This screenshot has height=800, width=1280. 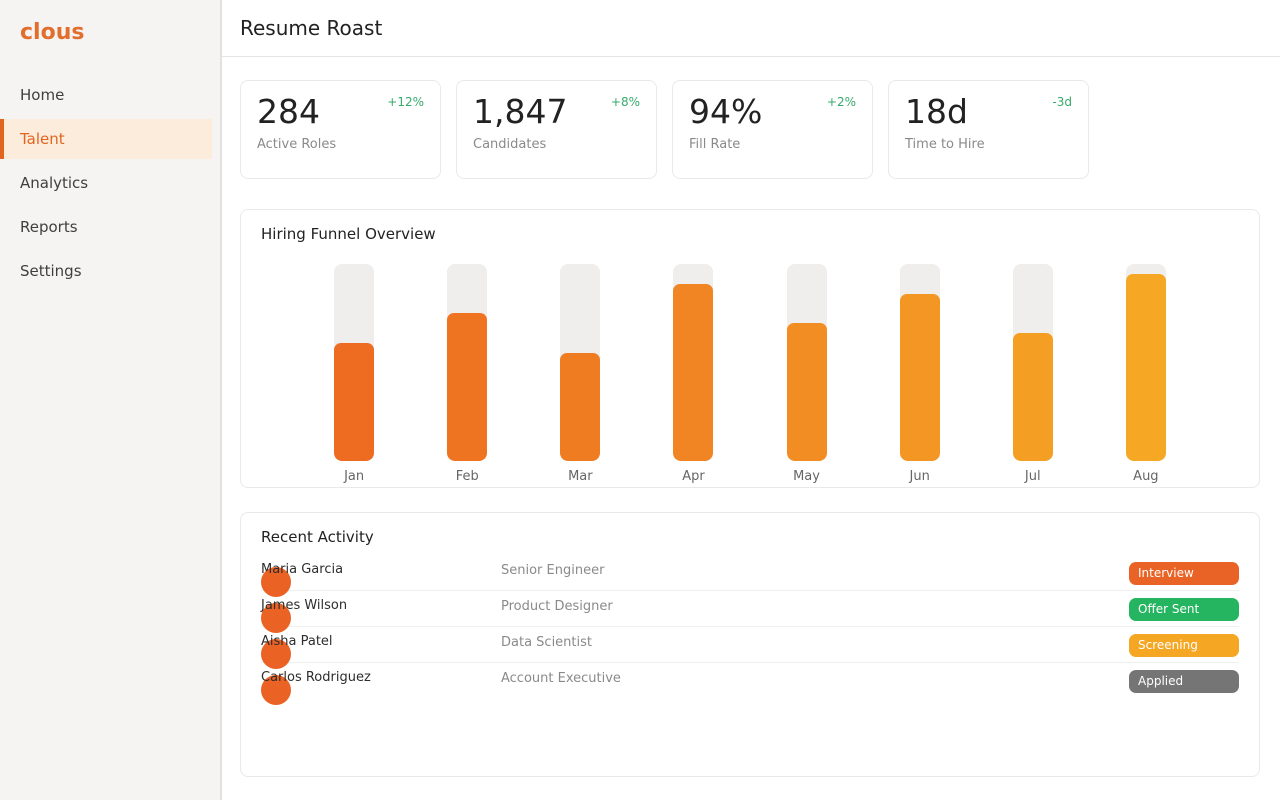 What do you see at coordinates (405, 102) in the screenshot?
I see `stat-delta: +12%` at bounding box center [405, 102].